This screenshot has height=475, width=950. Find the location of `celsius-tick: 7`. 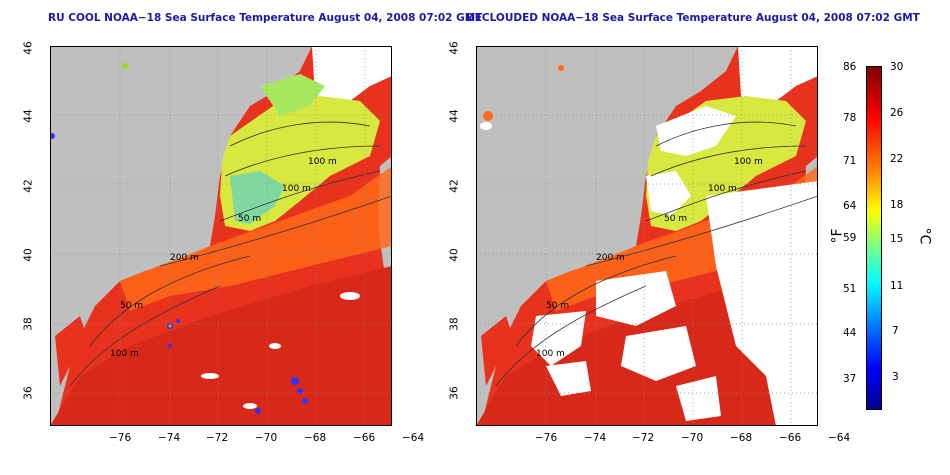

celsius-tick: 7 is located at coordinates (895, 331).